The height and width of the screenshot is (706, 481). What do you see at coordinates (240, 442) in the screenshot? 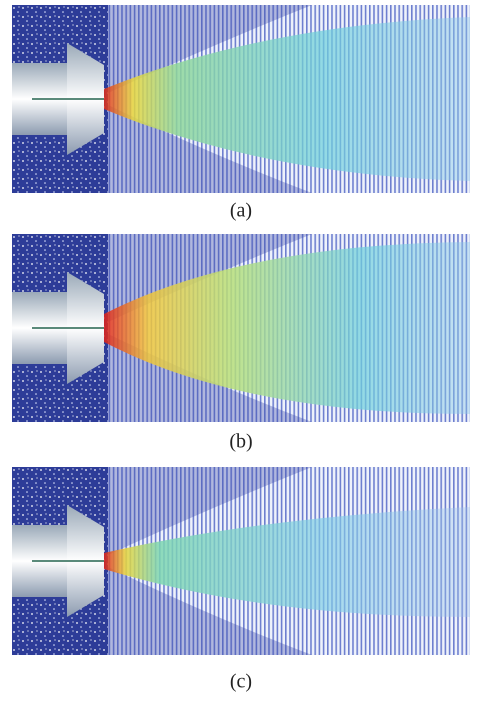
I see `panel-label: (b)` at bounding box center [240, 442].